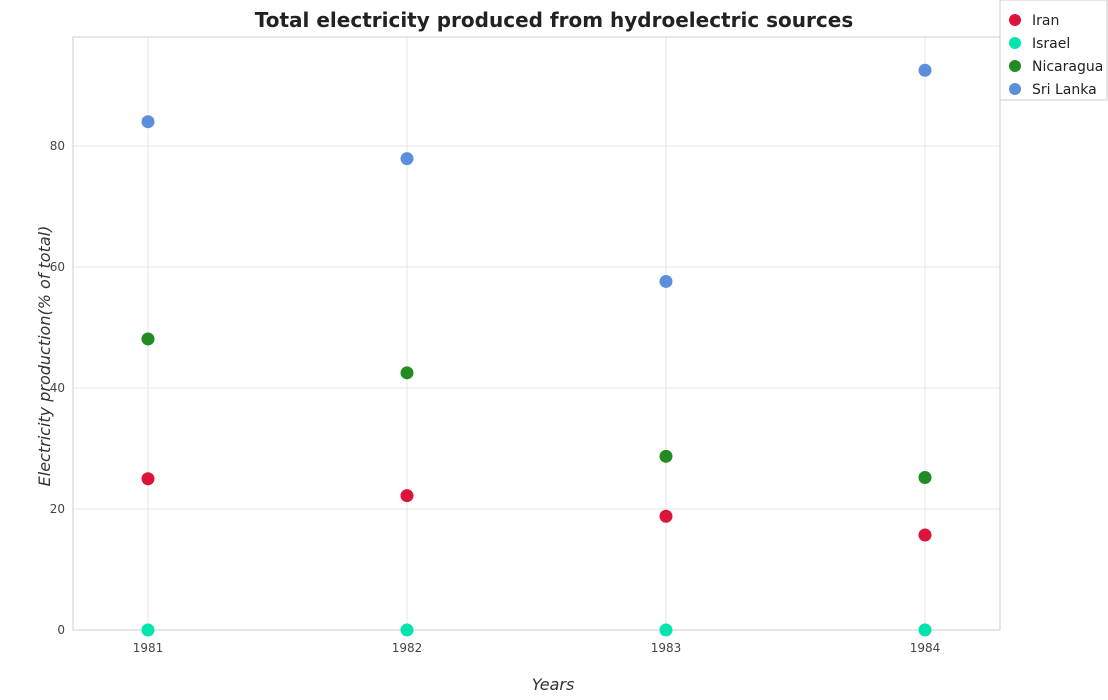 The height and width of the screenshot is (700, 1108). I want to click on legend-marker-israel, so click(1015, 43).